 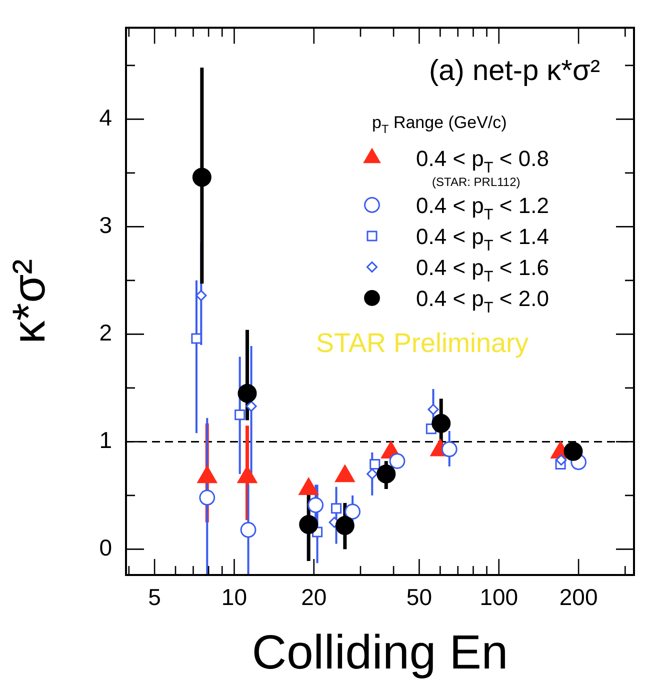 I want to click on y-axis-title: κ*σ², so click(x=28, y=301).